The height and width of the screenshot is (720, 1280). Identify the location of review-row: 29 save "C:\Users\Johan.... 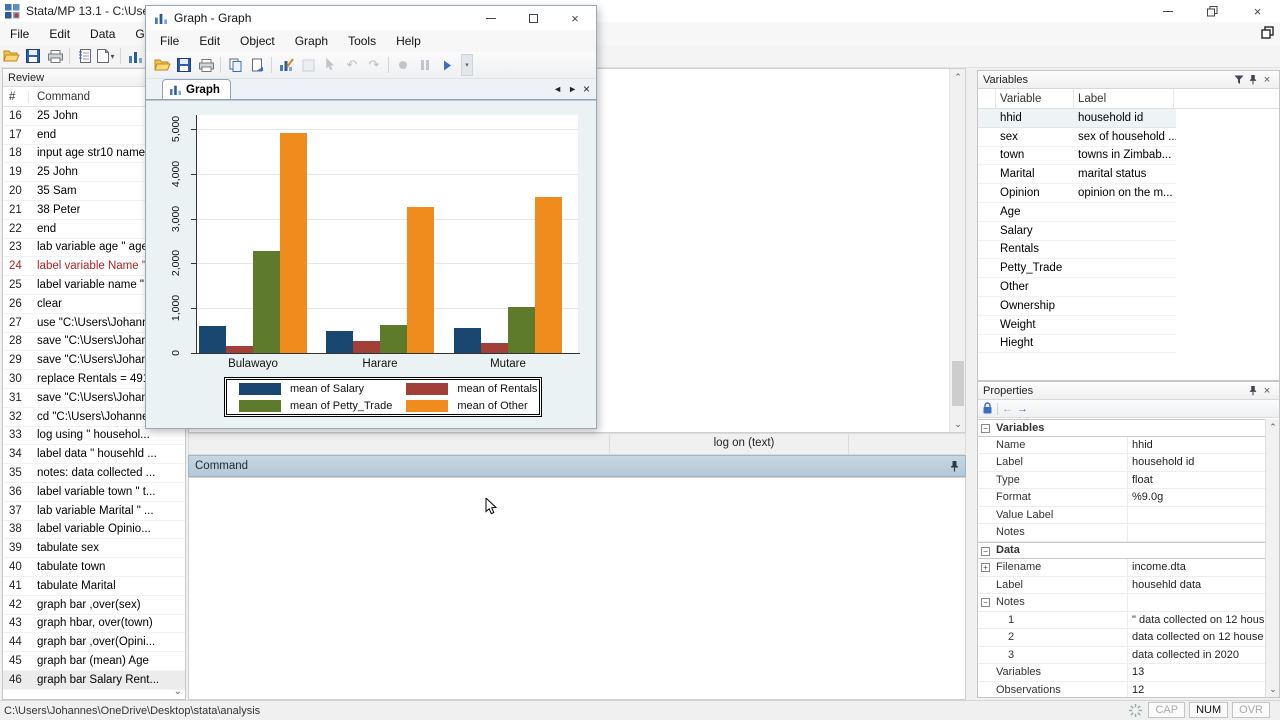
(94, 361).